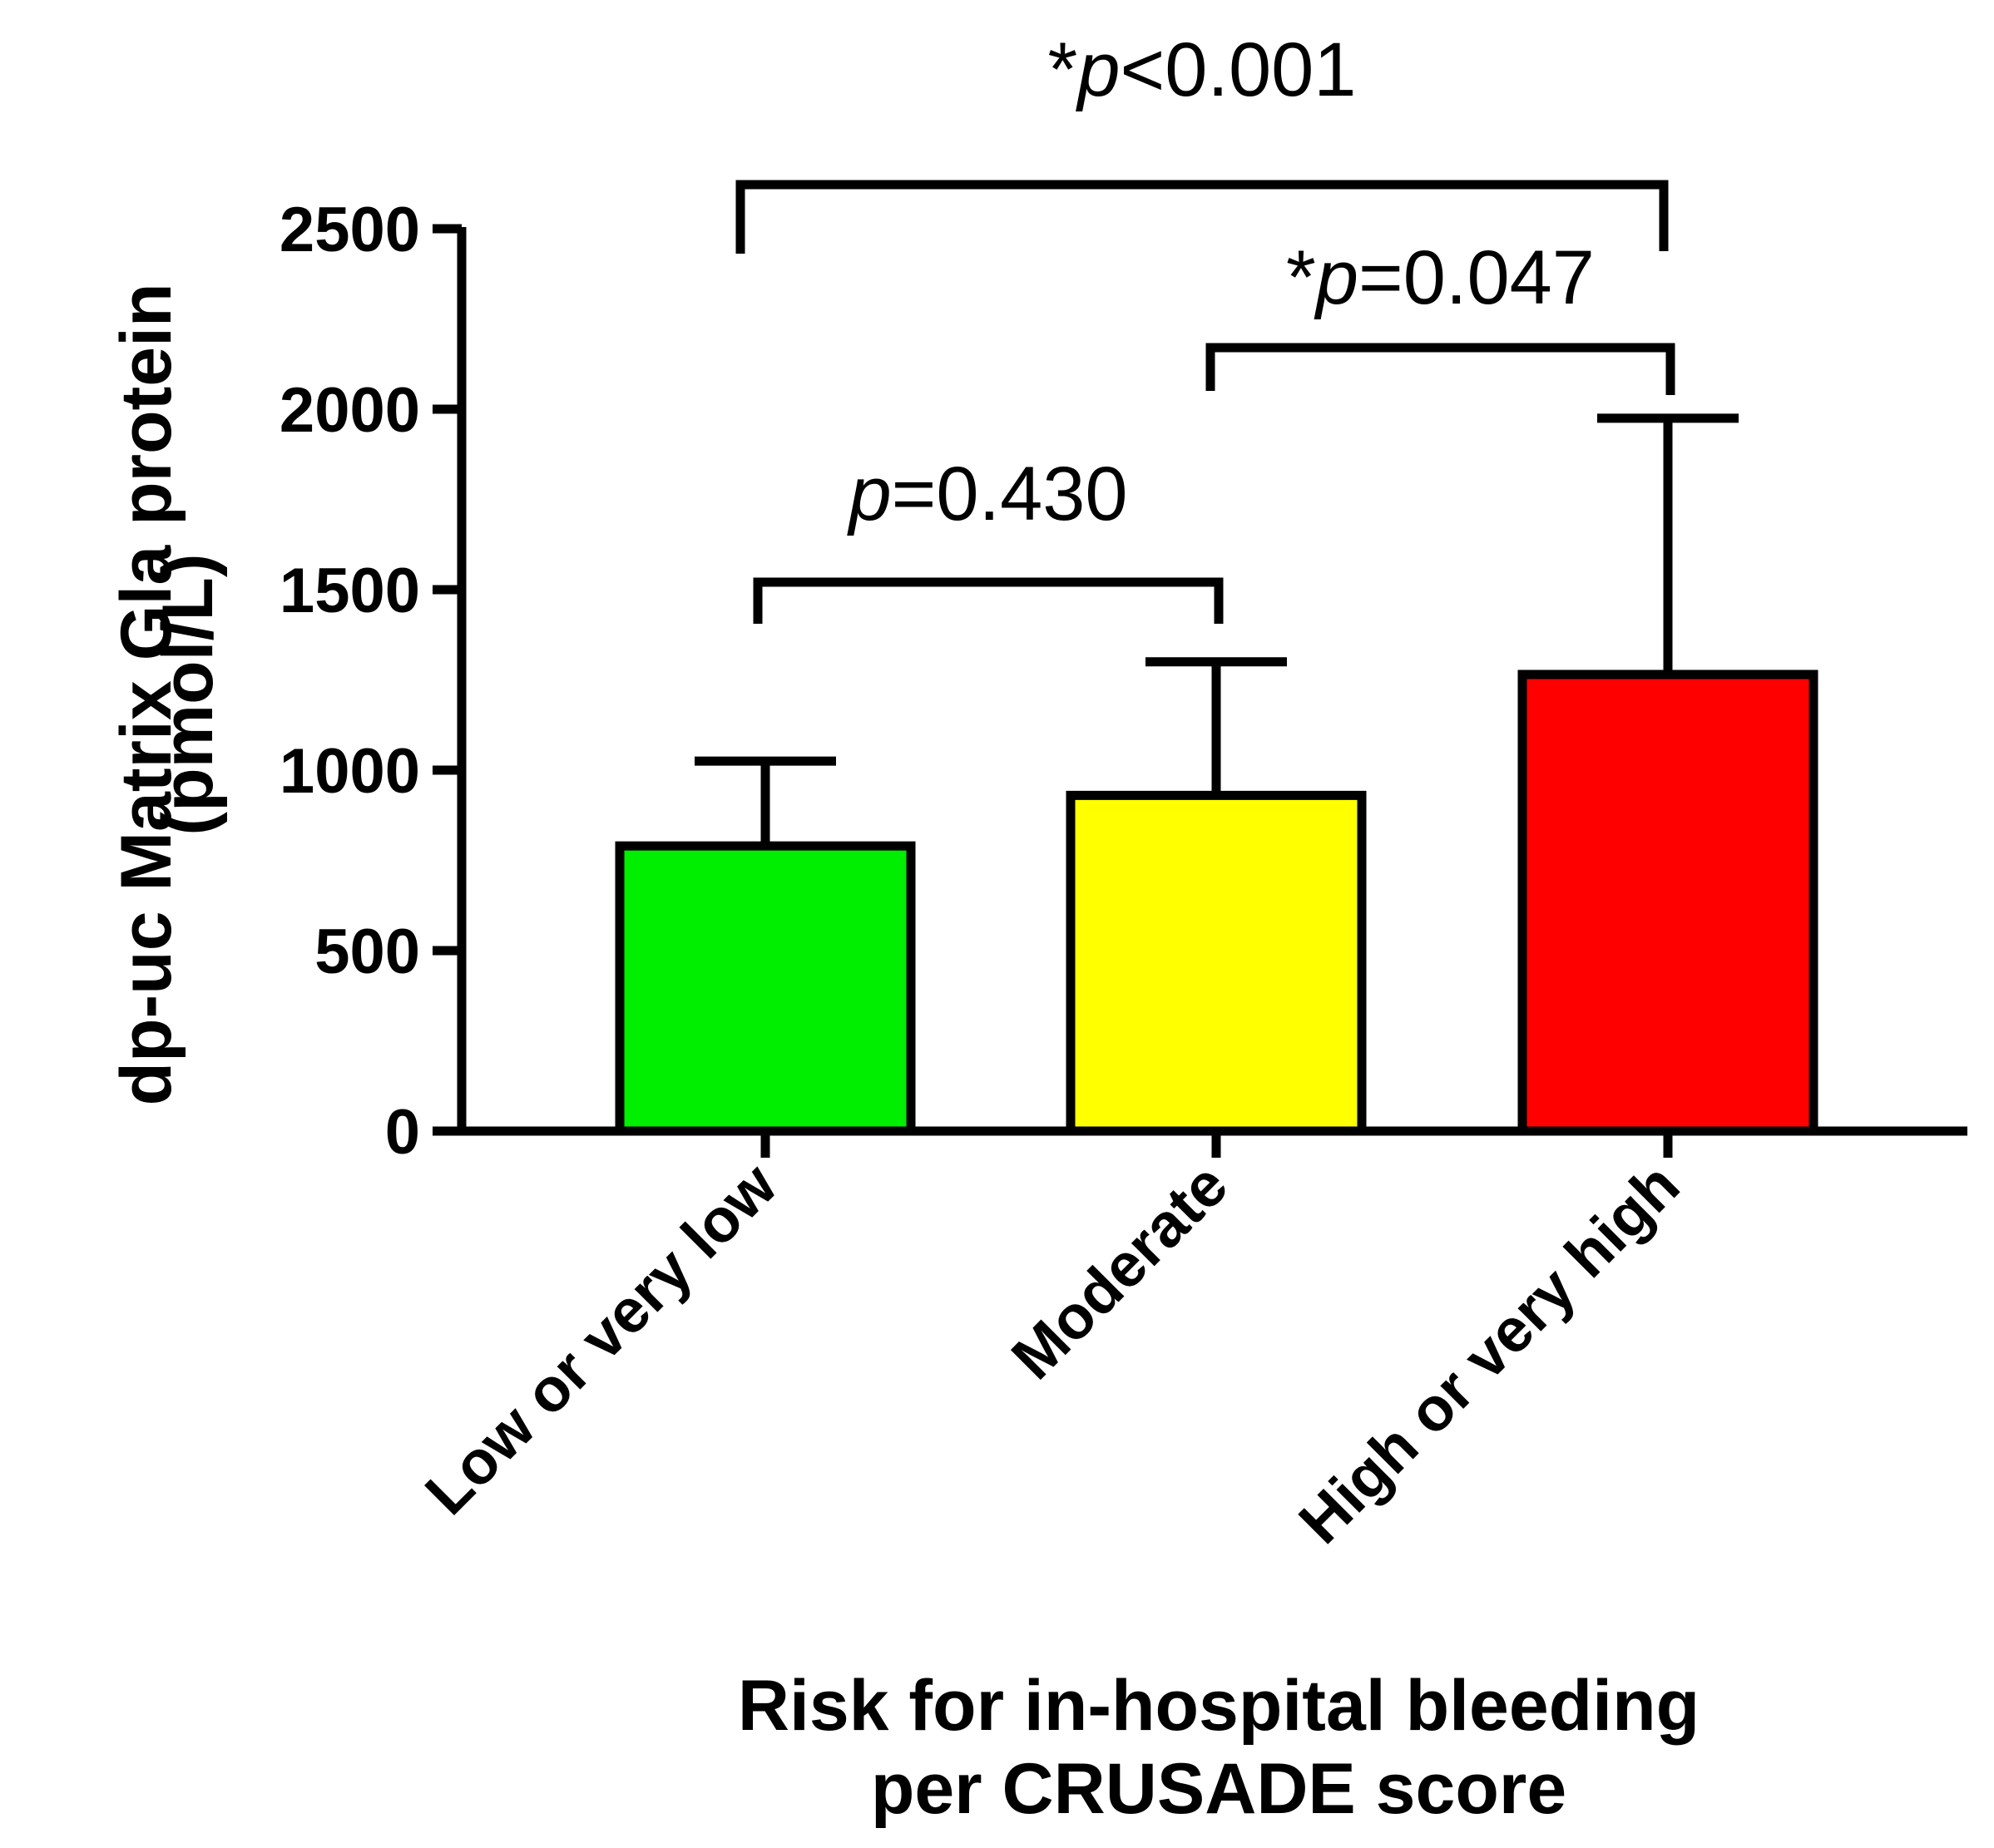  Describe the element at coordinates (188, 694) in the screenshot. I see `y-axis-title-line-2: (pmol/L)` at that location.